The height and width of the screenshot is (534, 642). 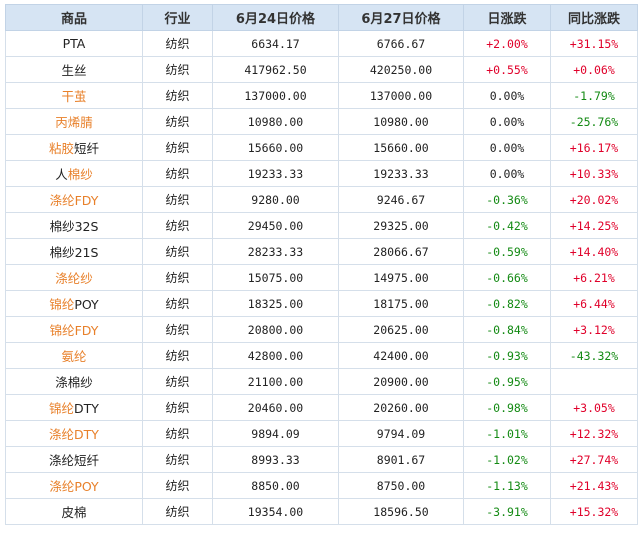 What do you see at coordinates (74, 69) in the screenshot?
I see `commodity-name: 生丝` at bounding box center [74, 69].